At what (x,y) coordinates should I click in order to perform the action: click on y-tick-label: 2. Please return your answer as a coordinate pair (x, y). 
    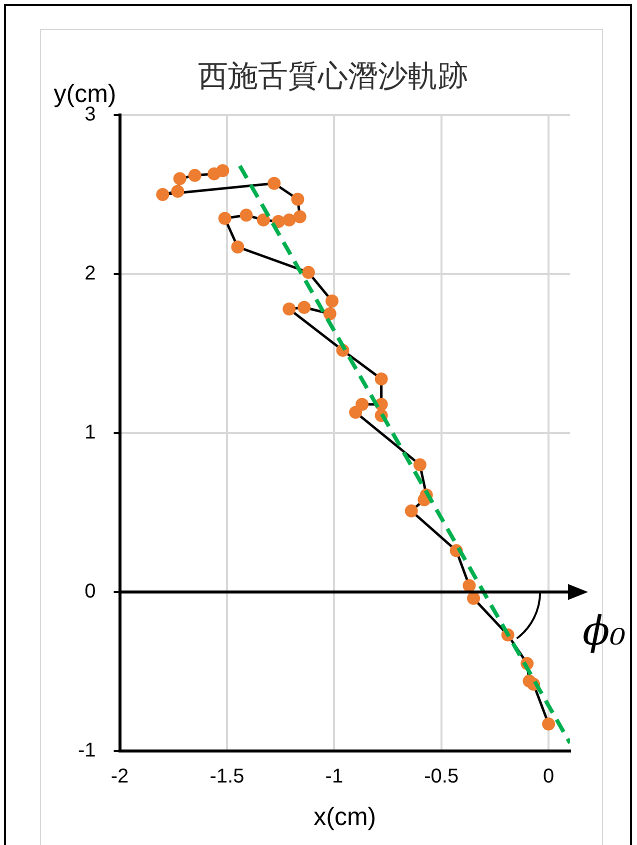
    Looking at the image, I should click on (90, 273).